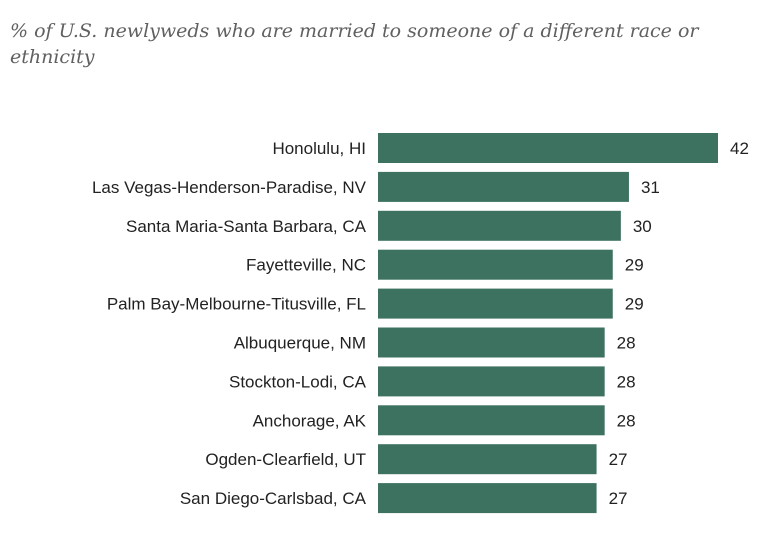 The image size is (769, 533). Describe the element at coordinates (306, 265) in the screenshot. I see `category-label: Fayetteville, NC` at that location.